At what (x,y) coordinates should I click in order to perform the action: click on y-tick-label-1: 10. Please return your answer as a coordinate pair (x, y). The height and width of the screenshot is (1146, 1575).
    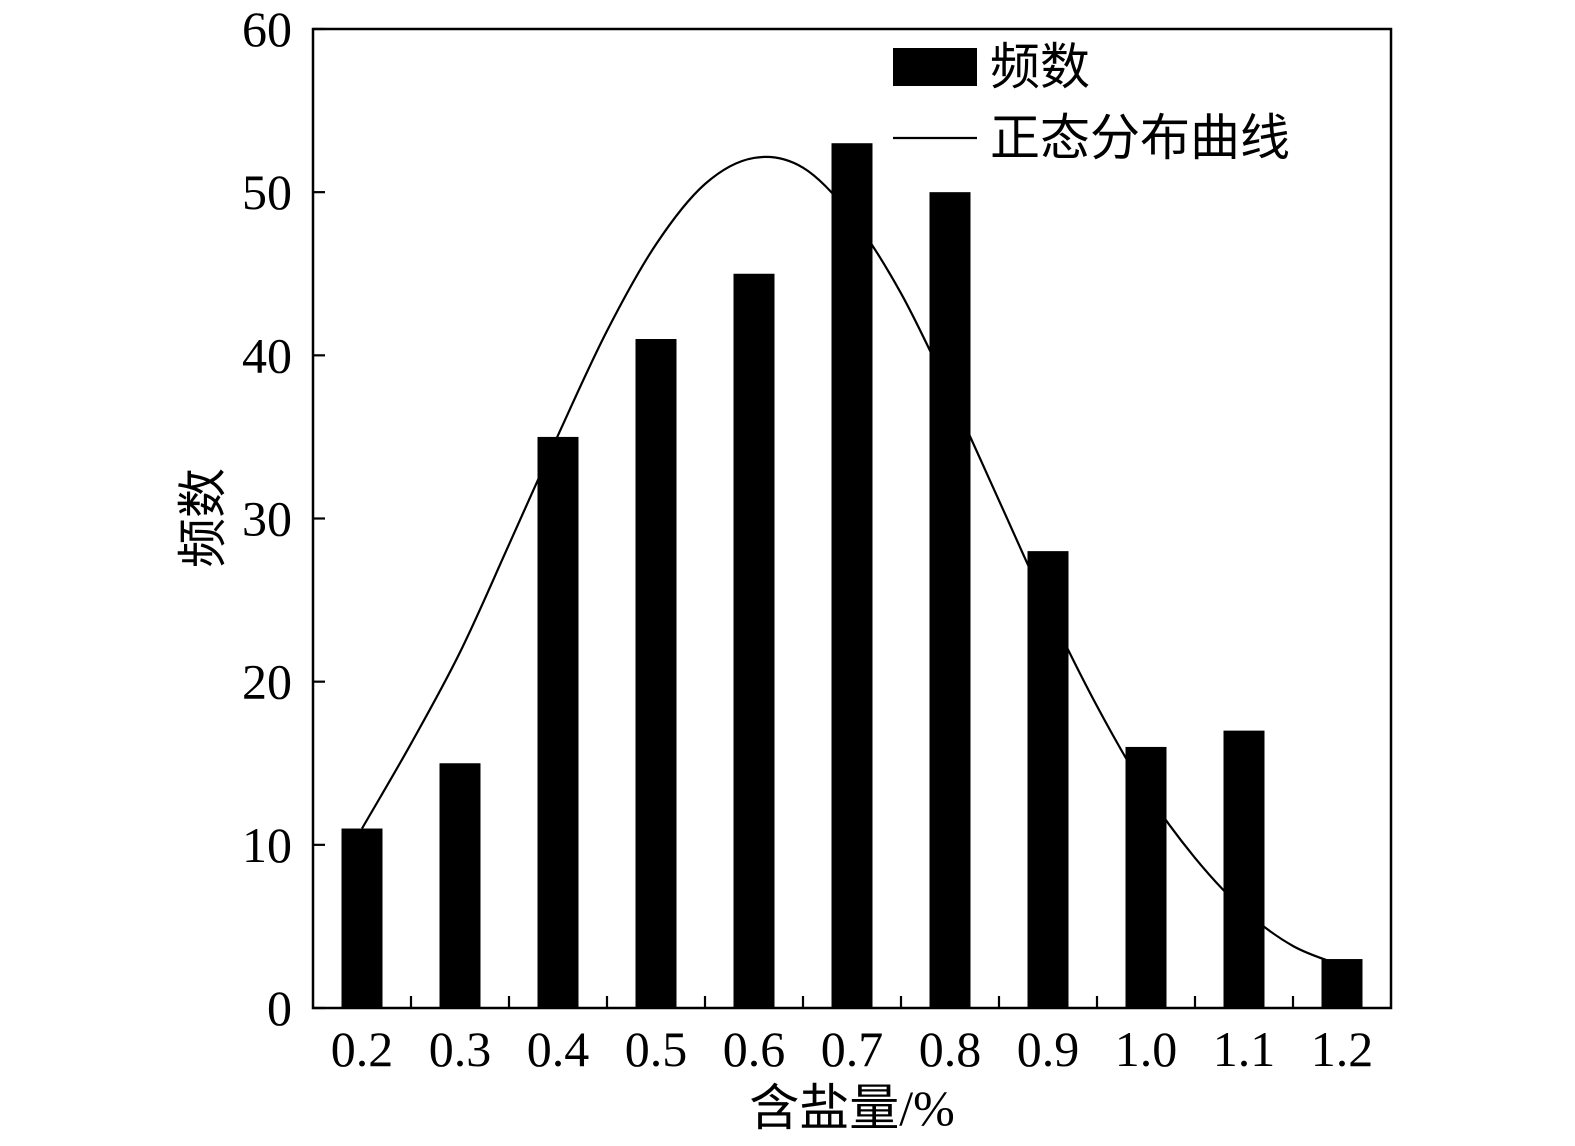
    Looking at the image, I should click on (267, 845).